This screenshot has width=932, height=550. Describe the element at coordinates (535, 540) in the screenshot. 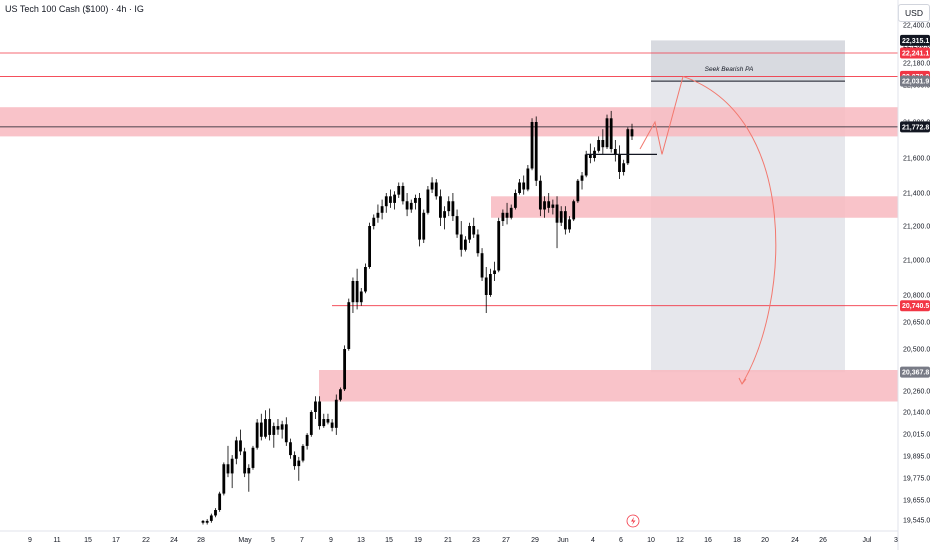

I see `x-tick-label: 29` at that location.